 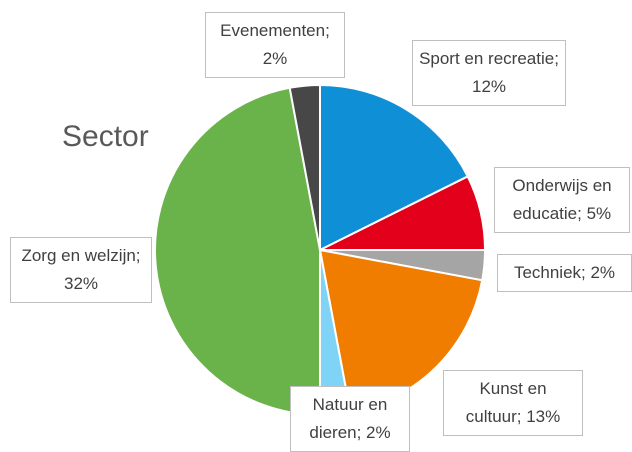 I want to click on data-label: Natuur en dieren; 2%, so click(x=350, y=419).